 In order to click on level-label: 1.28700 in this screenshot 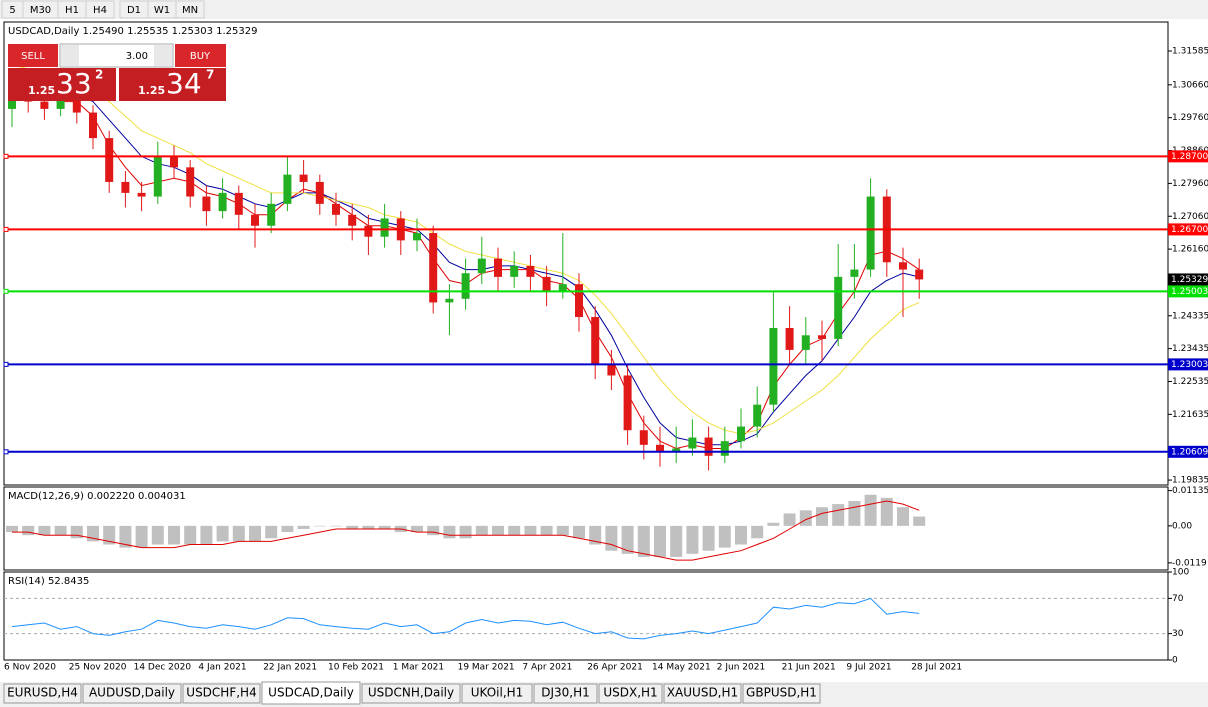, I will do `click(1189, 157)`.